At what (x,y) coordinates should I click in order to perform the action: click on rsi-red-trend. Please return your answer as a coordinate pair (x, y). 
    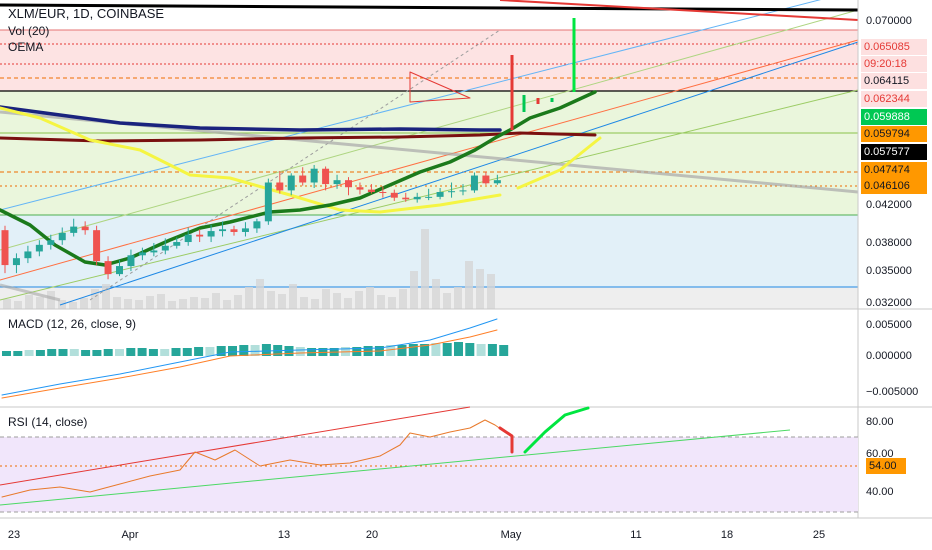
    Looking at the image, I should click on (235, 446).